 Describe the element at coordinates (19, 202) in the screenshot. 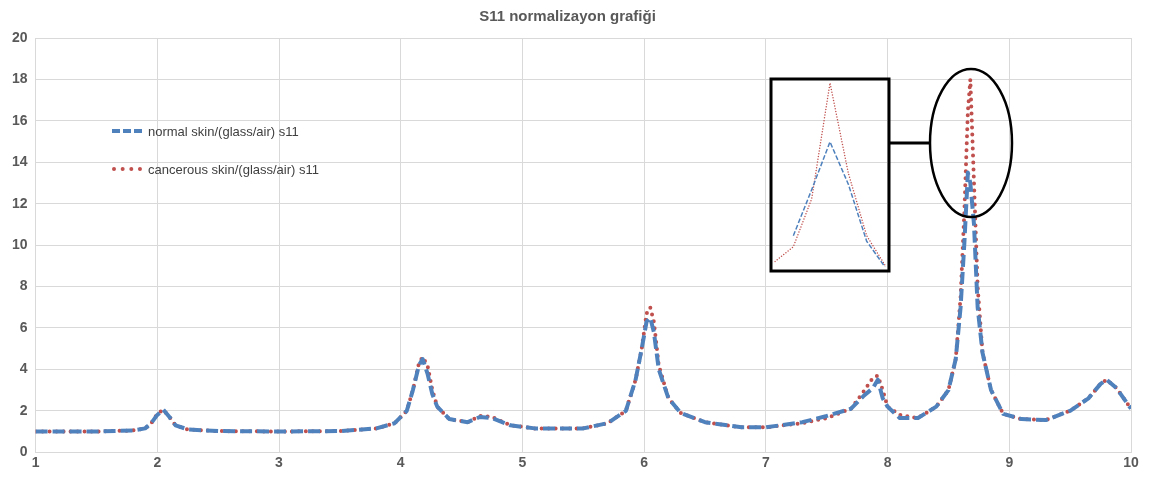

I see `y-tick-label: 12` at that location.